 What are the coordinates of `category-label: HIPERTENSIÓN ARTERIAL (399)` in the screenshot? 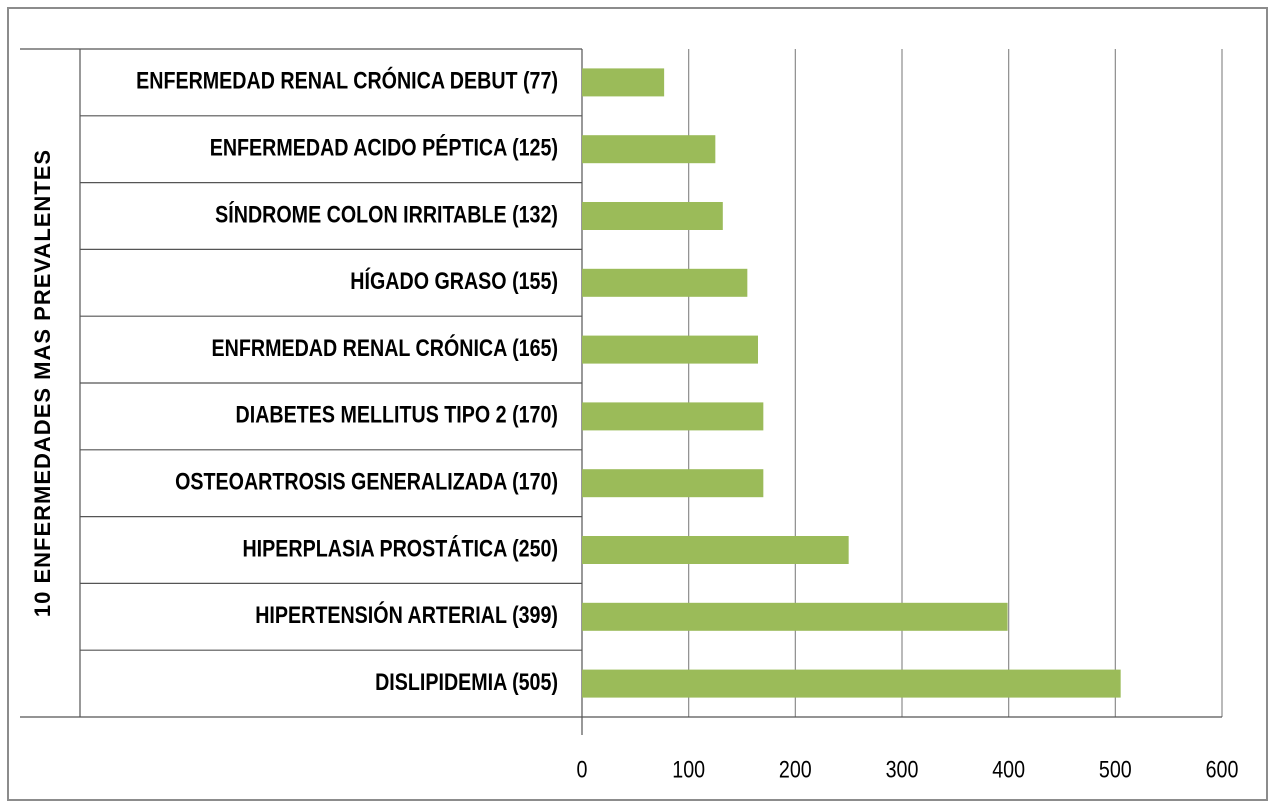 It's located at (406, 614).